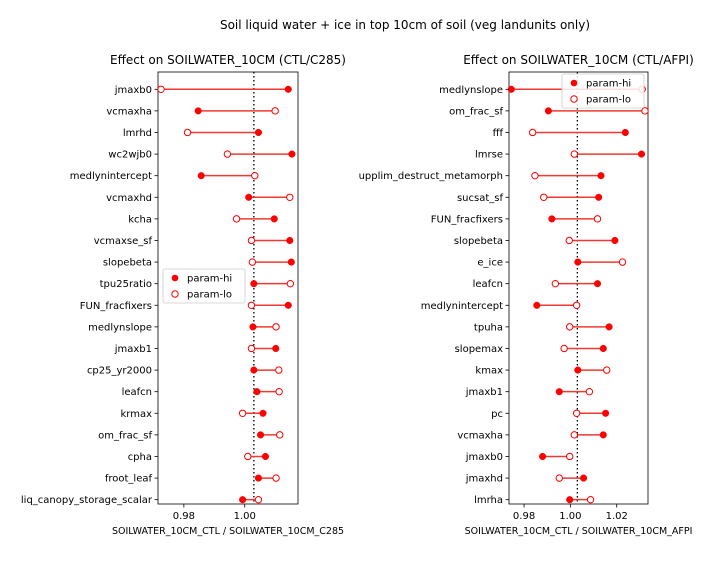 The width and height of the screenshot is (720, 580). Describe the element at coordinates (290, 283) in the screenshot. I see `param-lo-point-tpu25ratio` at that location.